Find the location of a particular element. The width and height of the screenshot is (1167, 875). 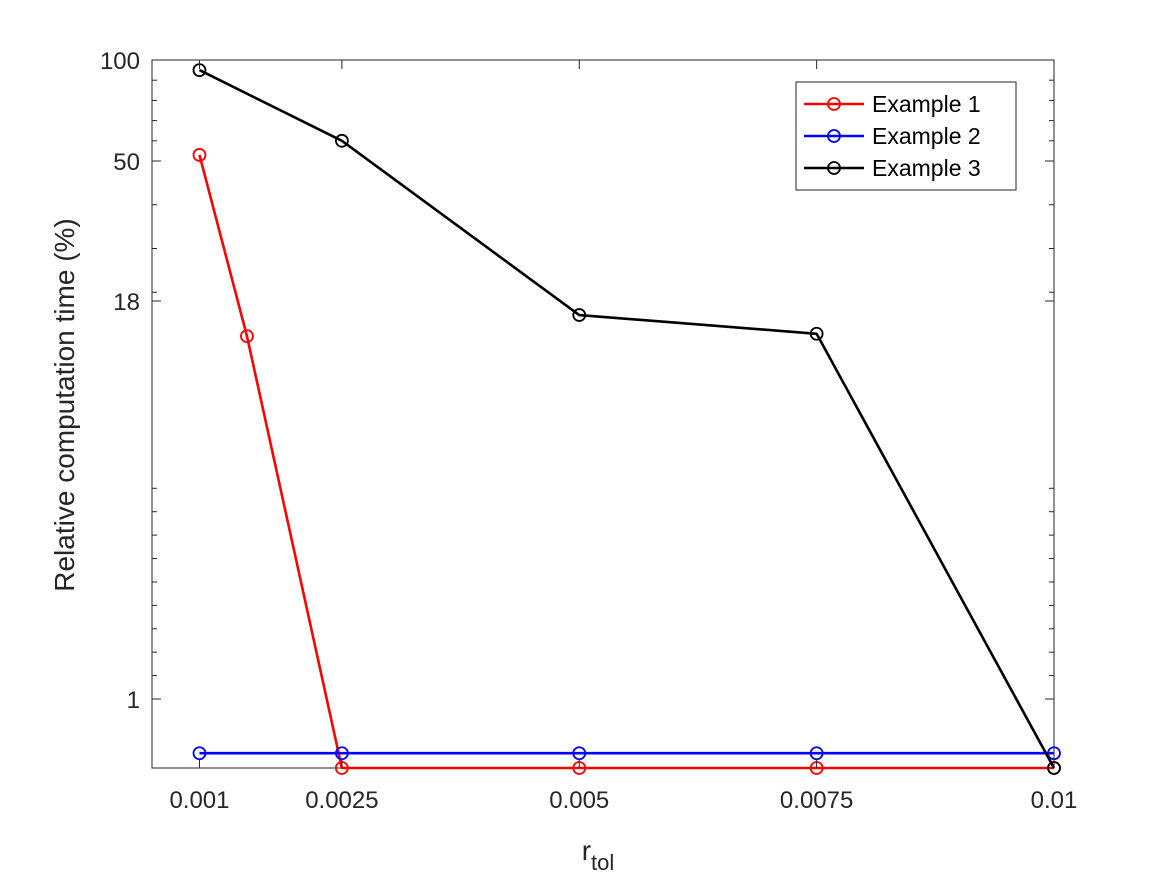

x-tick-label: 0.005 is located at coordinates (579, 800).